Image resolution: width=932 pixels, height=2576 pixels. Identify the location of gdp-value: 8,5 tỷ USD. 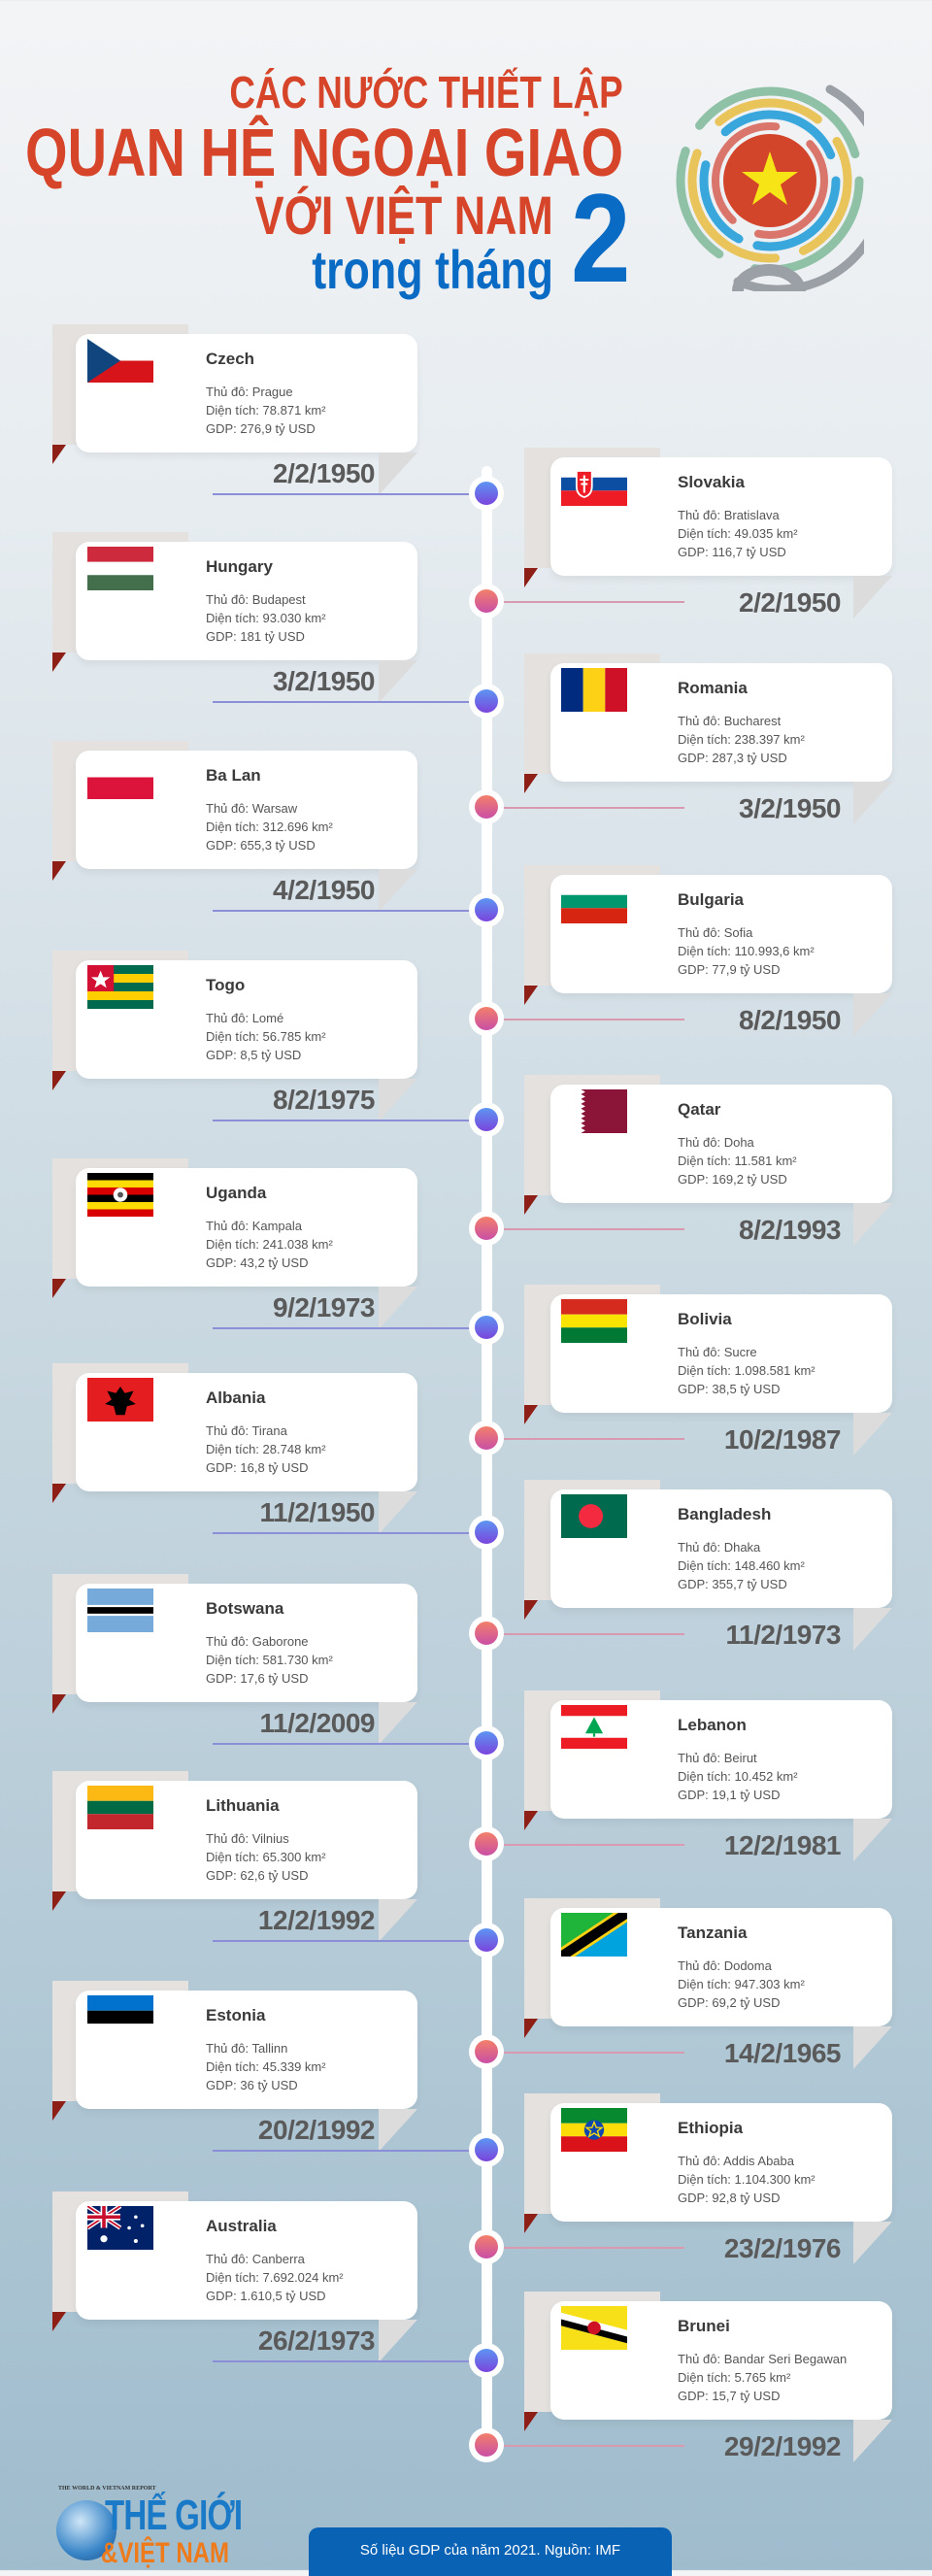
(271, 1055).